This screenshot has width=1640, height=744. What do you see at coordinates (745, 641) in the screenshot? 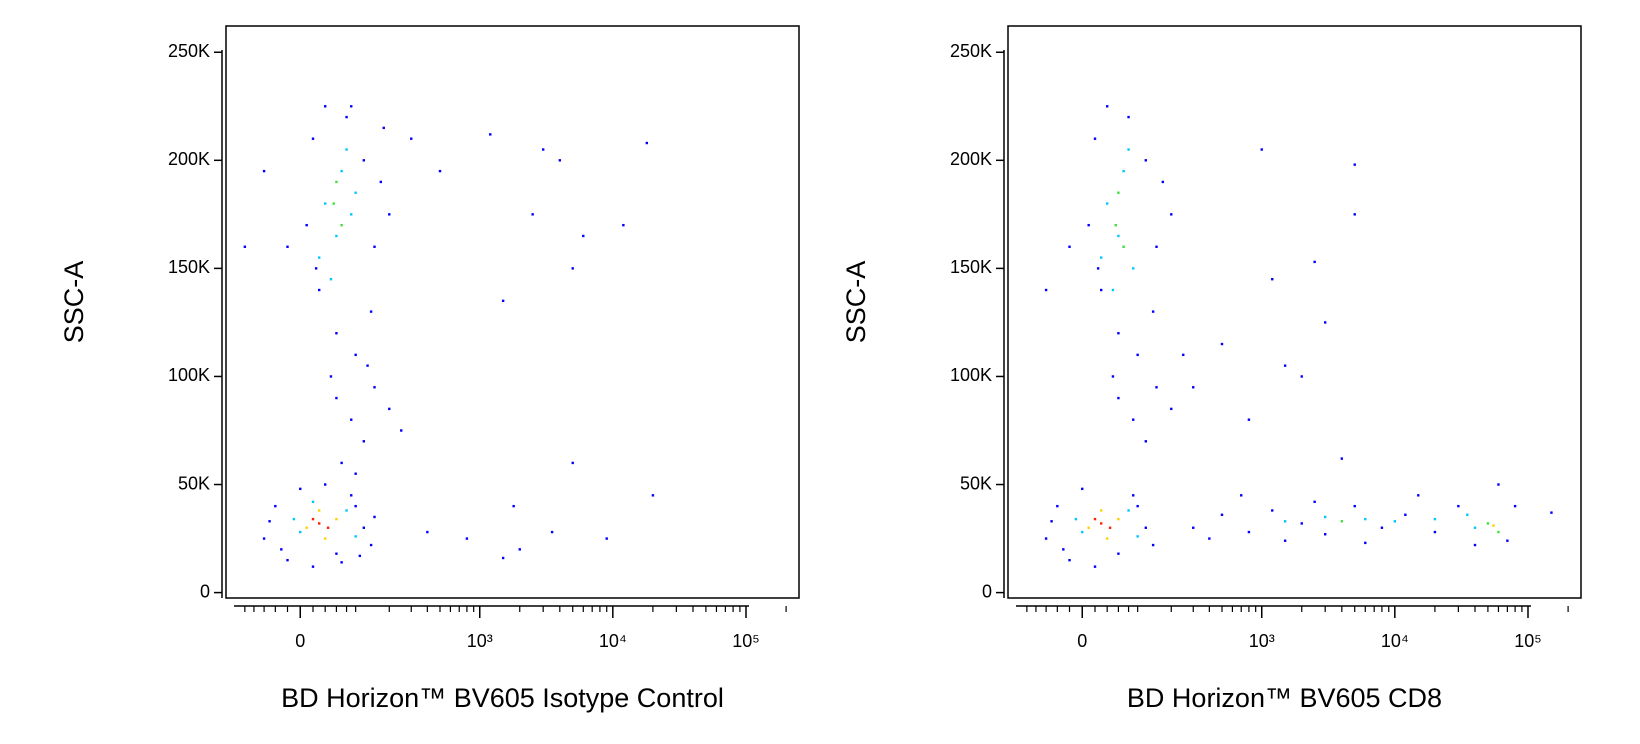
I see `x-tick-label: 10⁵` at bounding box center [745, 641].